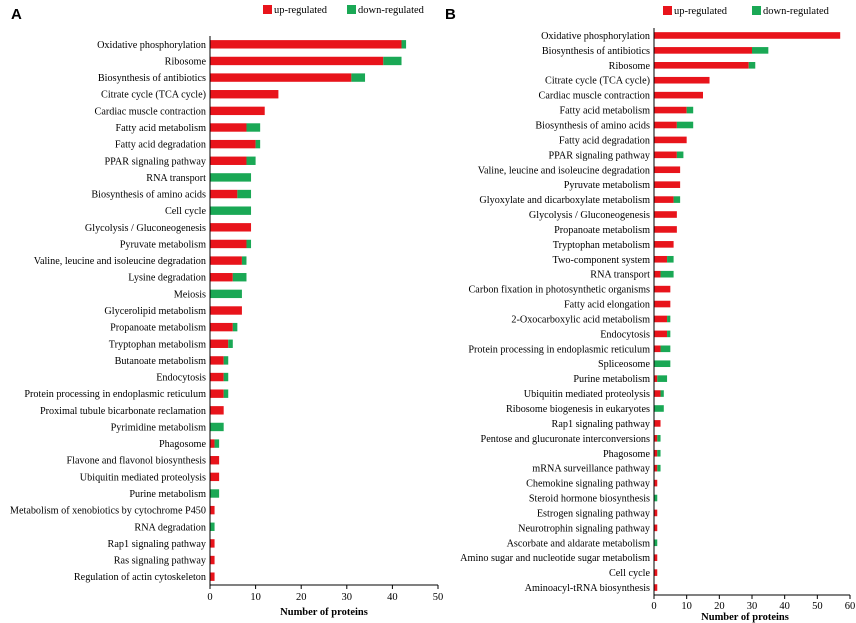  Describe the element at coordinates (597, 81) in the screenshot. I see `category-label-b: Citrate cycle (TCA cycle)` at that location.